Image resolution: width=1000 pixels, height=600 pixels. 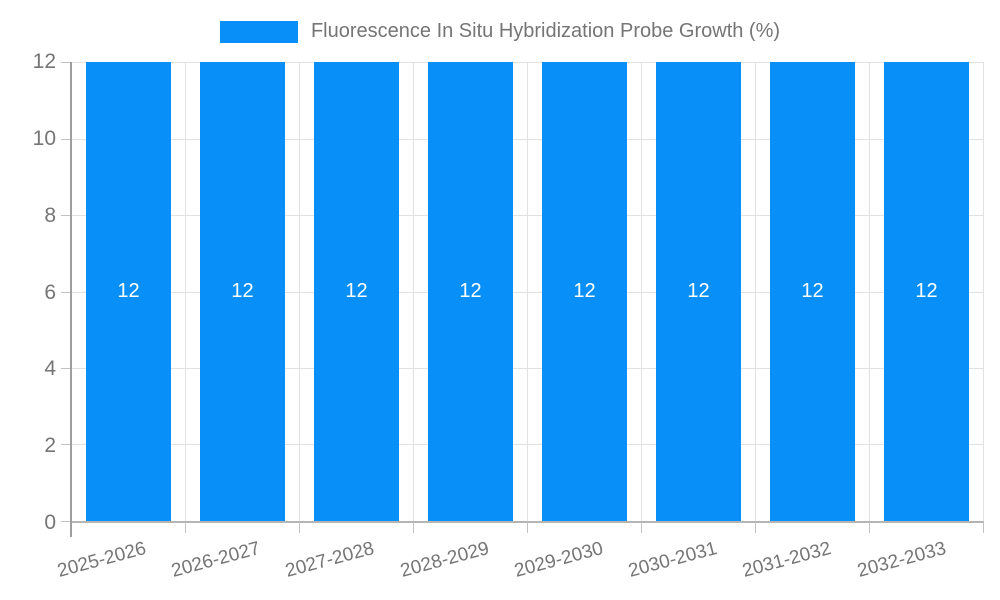 What do you see at coordinates (102, 560) in the screenshot?
I see `x-tick-label: 2025-2026` at bounding box center [102, 560].